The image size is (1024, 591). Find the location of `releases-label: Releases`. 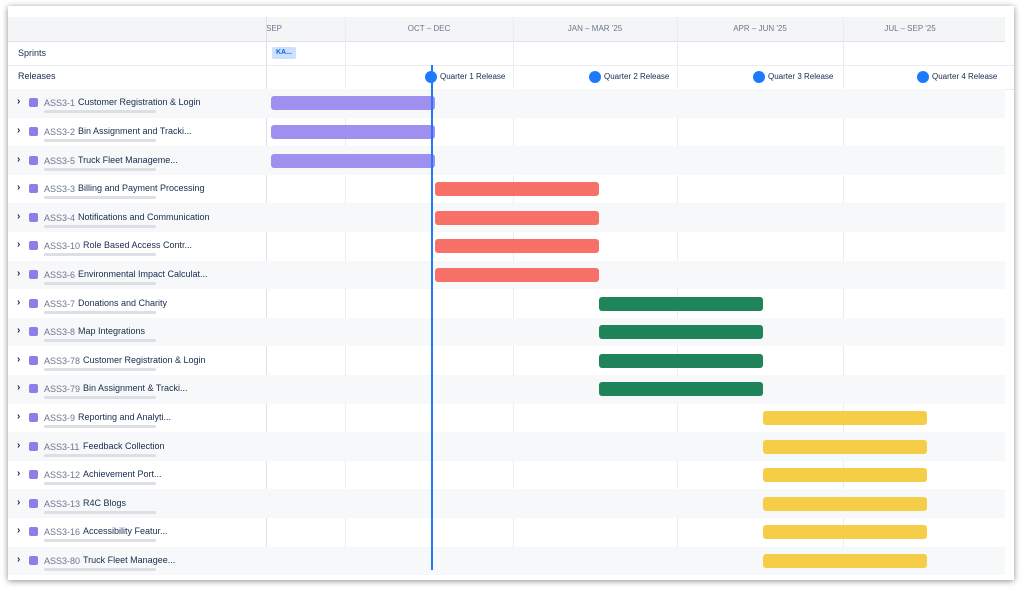

releases-label: Releases is located at coordinates (37, 76).